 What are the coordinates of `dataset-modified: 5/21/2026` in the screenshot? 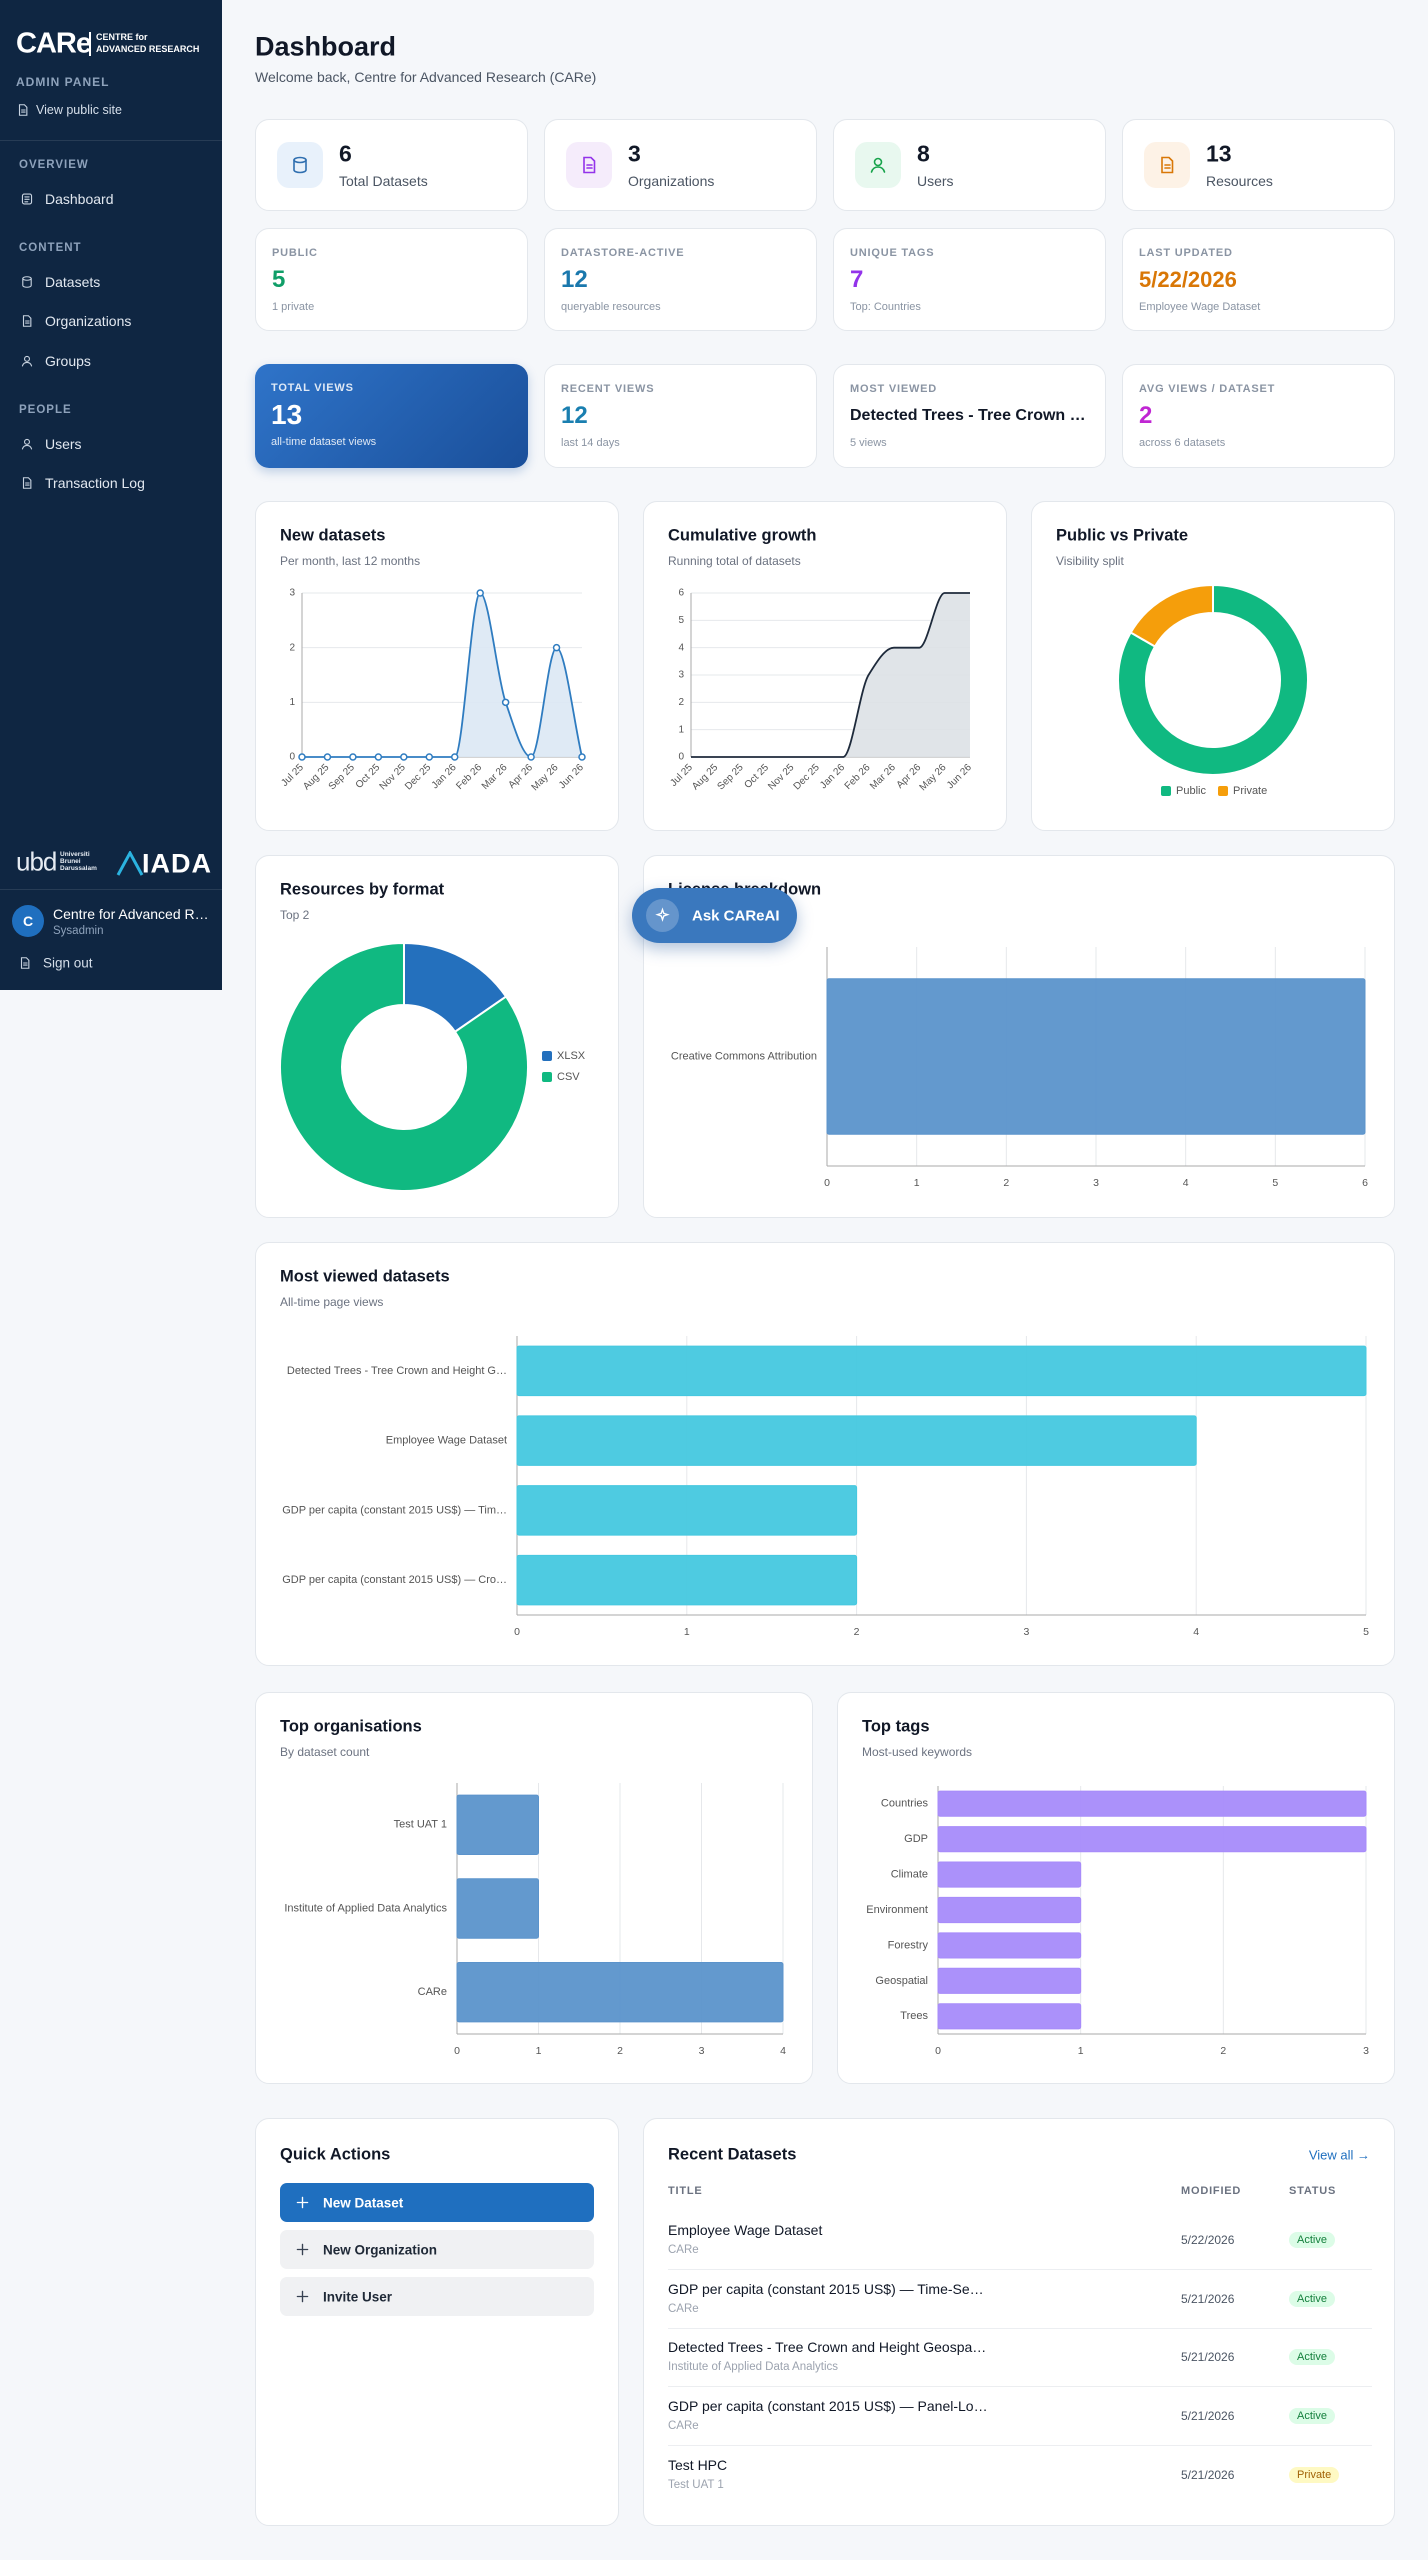 It's located at (1208, 2298).